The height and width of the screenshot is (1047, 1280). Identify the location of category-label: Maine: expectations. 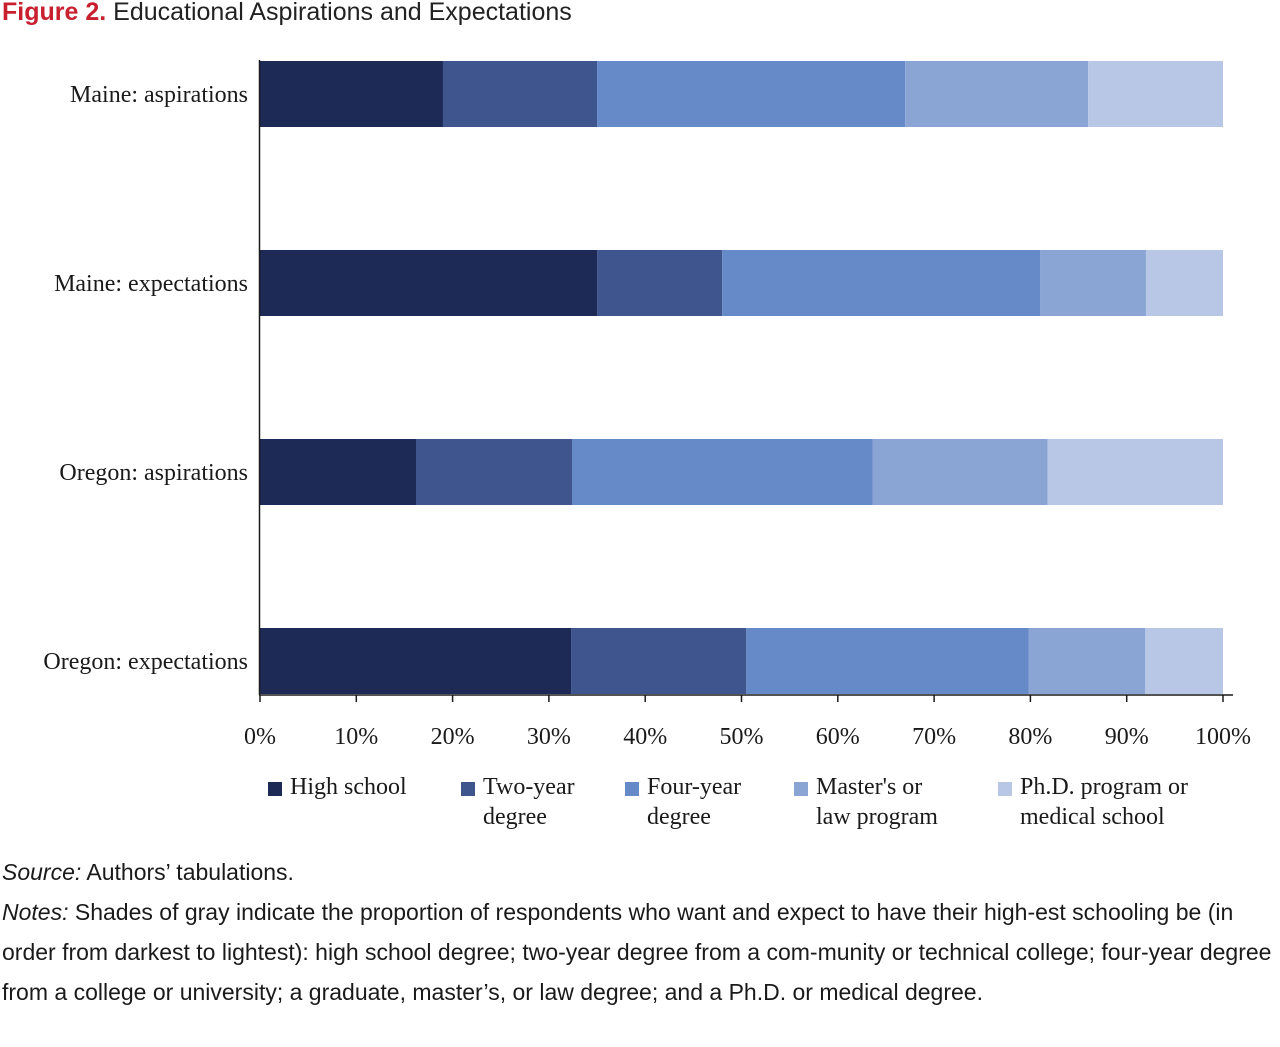
(151, 284).